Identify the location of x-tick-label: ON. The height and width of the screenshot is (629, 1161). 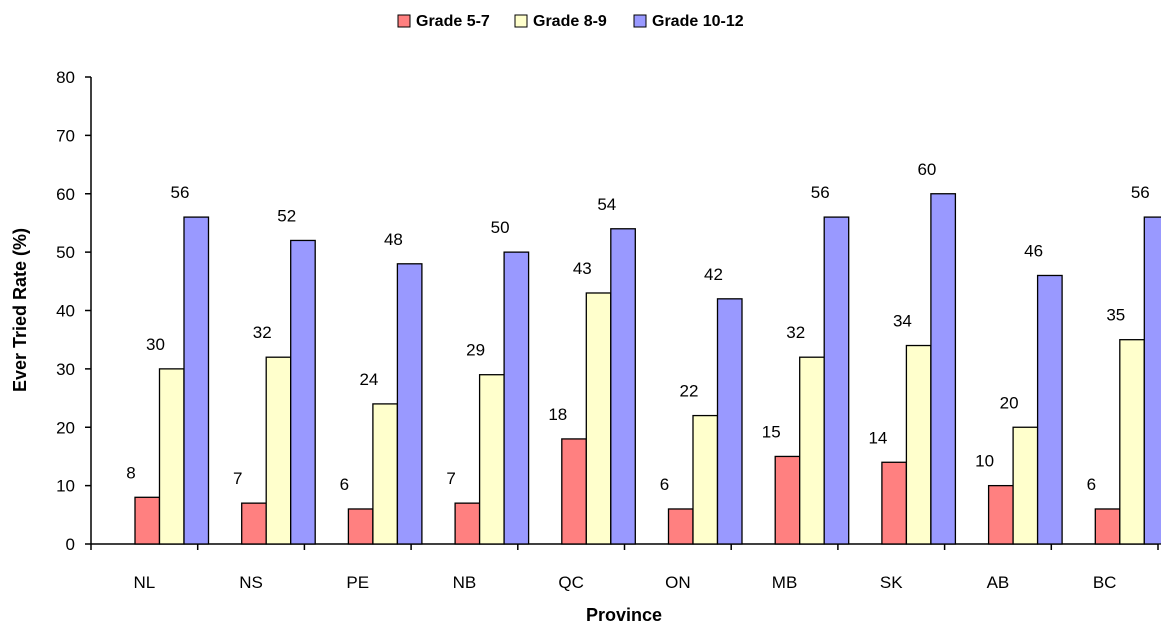
(678, 582).